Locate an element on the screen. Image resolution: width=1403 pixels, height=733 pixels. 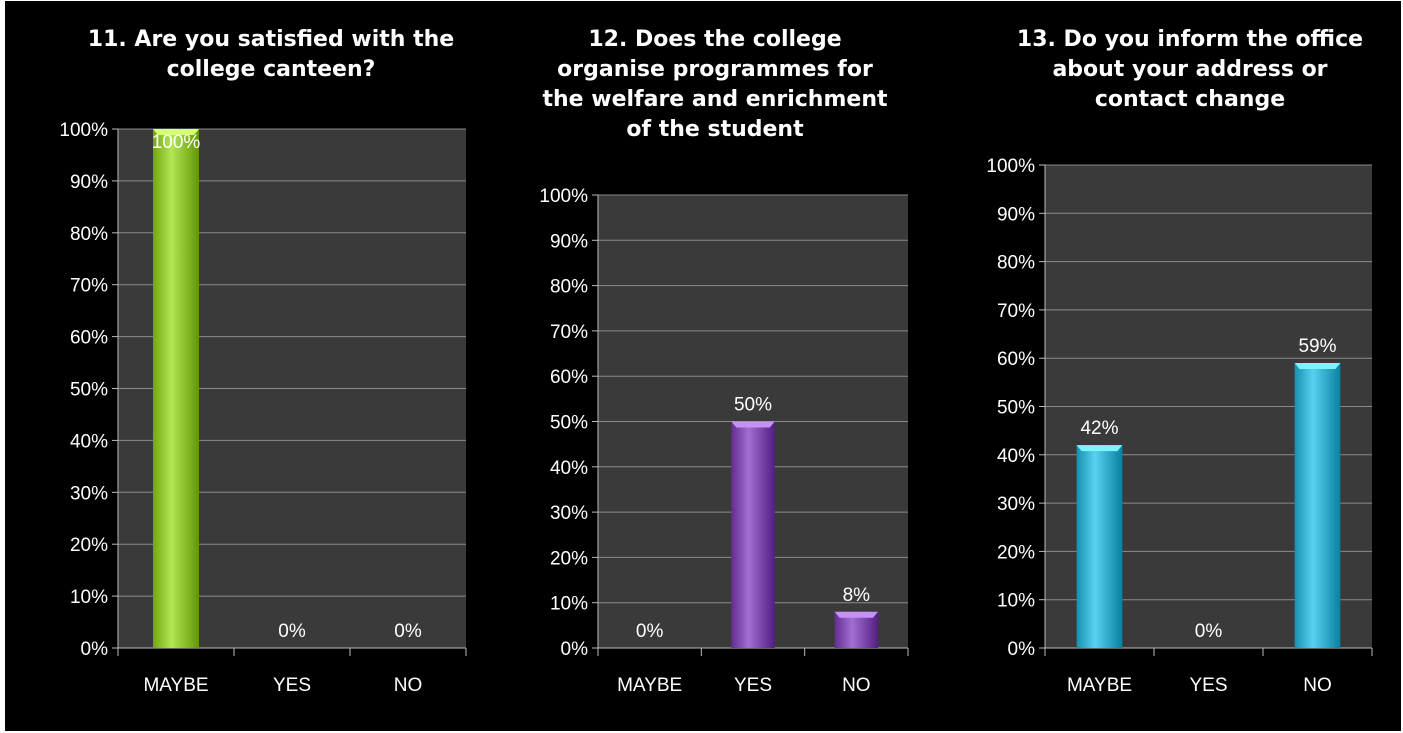
chart-title-line: organise programmes for is located at coordinates (715, 69).